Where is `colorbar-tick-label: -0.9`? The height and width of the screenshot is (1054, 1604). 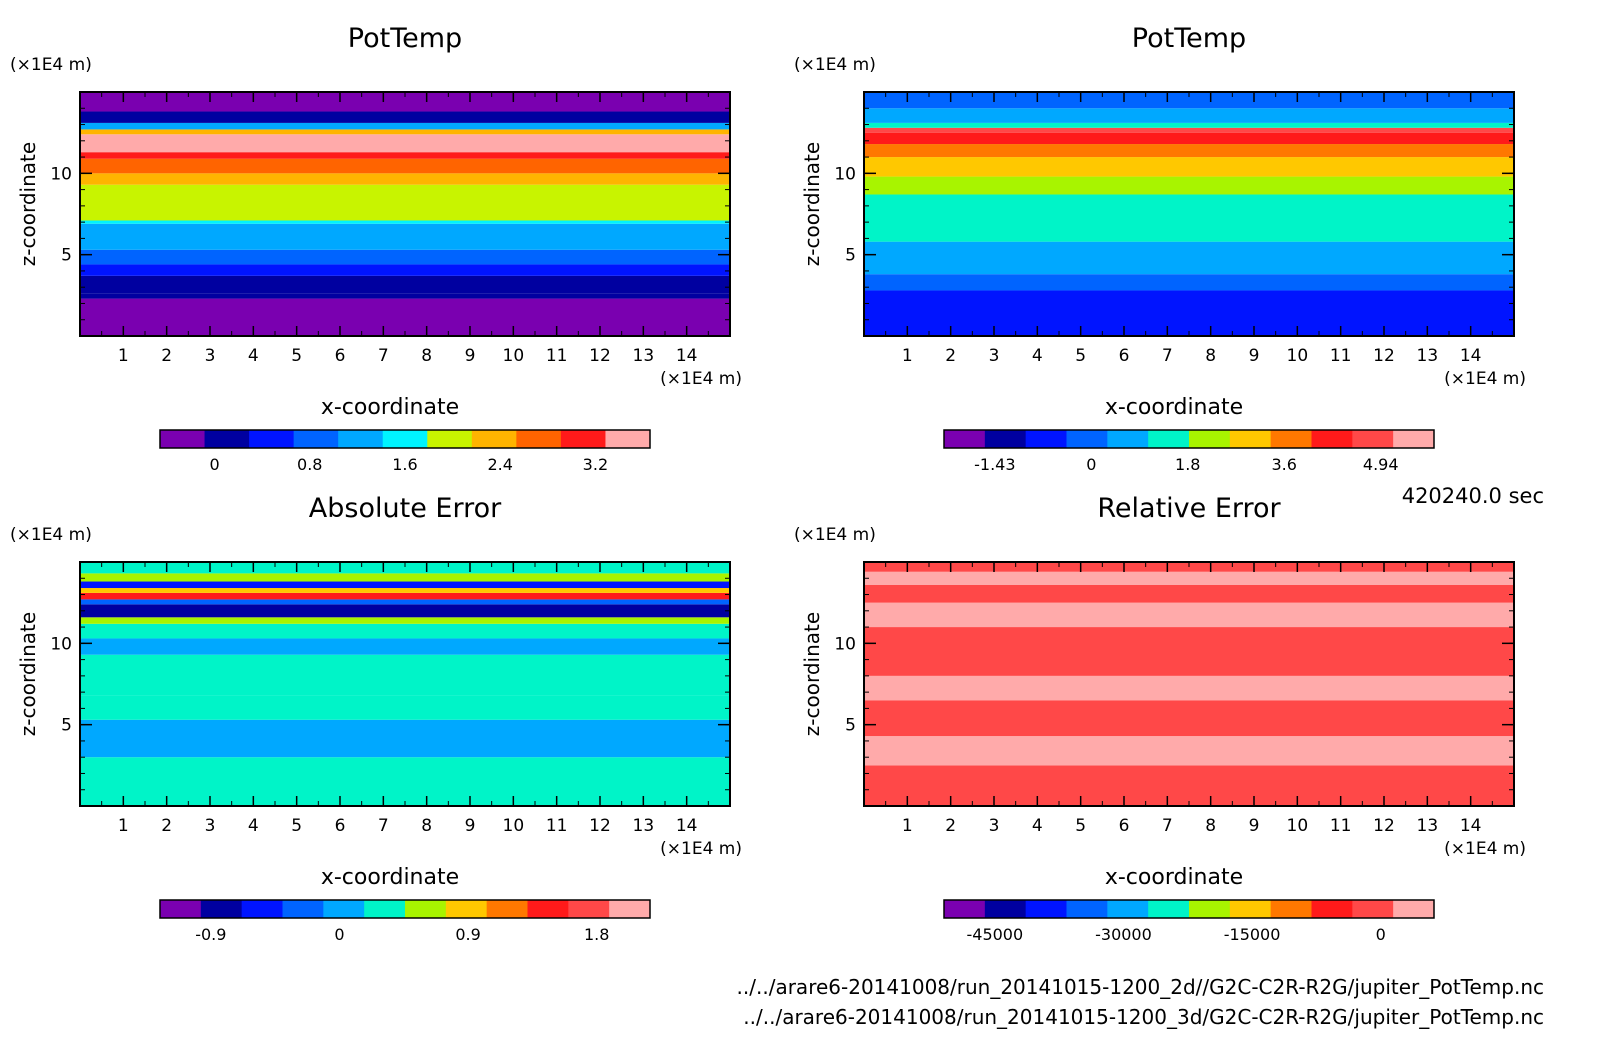 colorbar-tick-label: -0.9 is located at coordinates (210, 934).